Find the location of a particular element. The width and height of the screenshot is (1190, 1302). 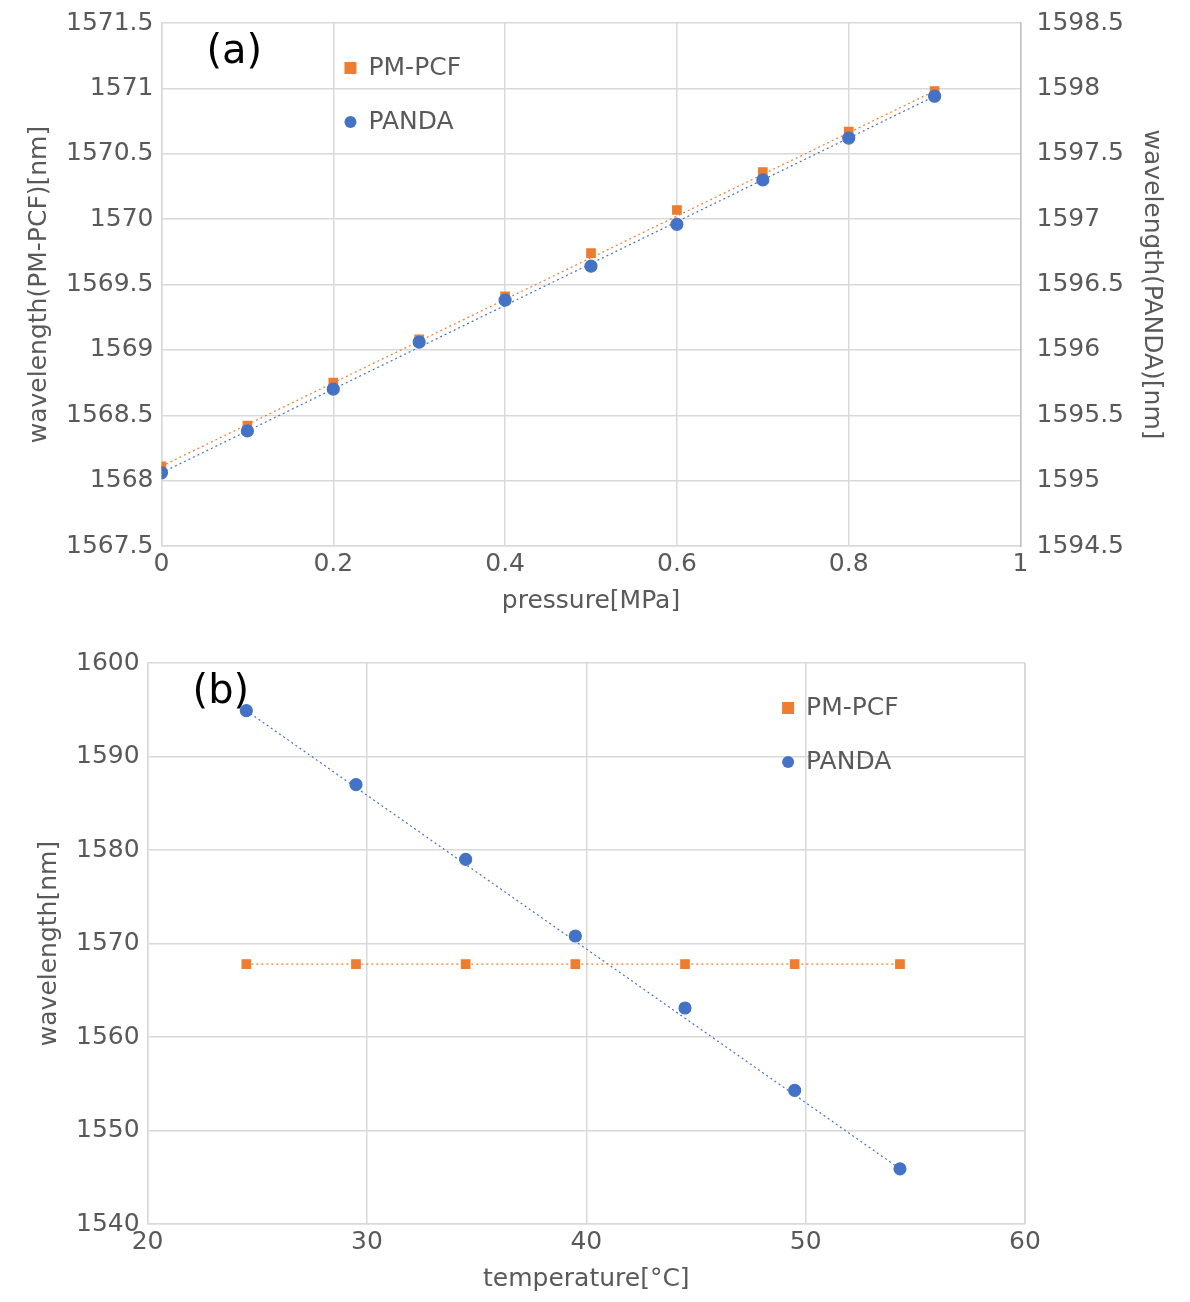

x-tick-label: 0.6 is located at coordinates (677, 562).